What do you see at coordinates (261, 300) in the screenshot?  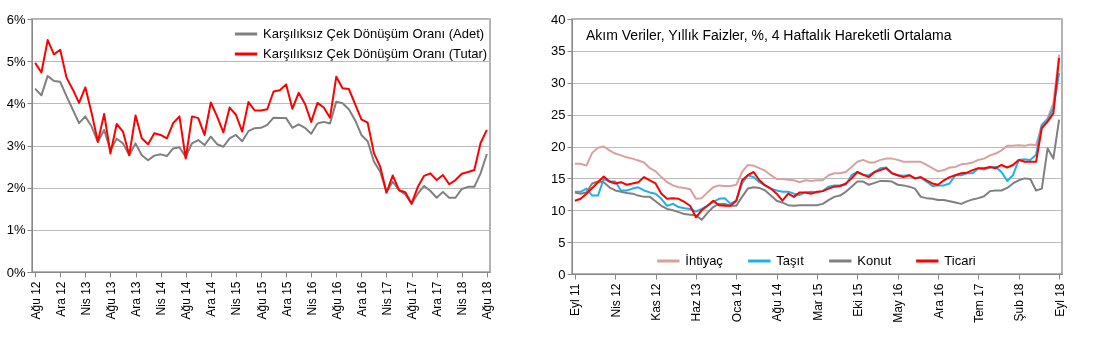 I see `x-tick-label: Ağu 15` at bounding box center [261, 300].